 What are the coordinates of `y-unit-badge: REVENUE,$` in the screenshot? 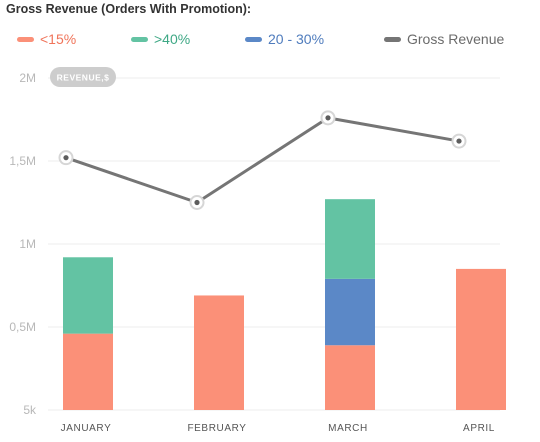 It's located at (83, 77).